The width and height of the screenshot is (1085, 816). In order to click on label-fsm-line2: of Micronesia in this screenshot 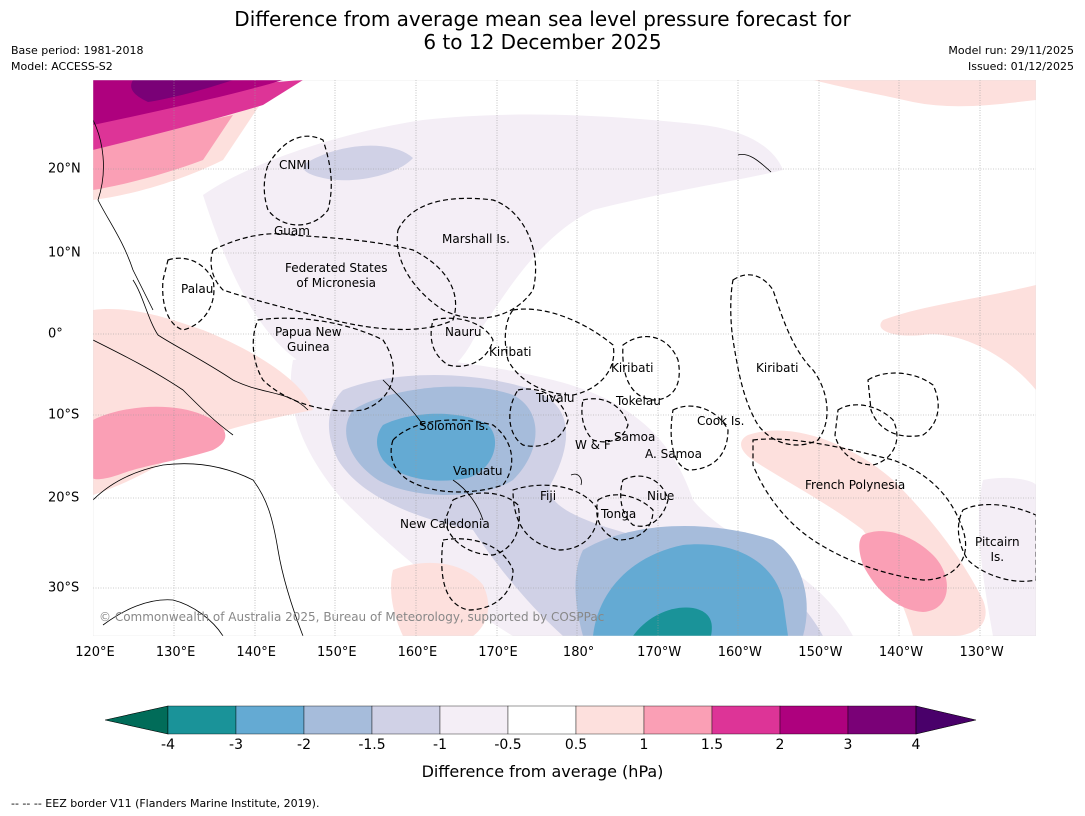, I will do `click(336, 283)`.